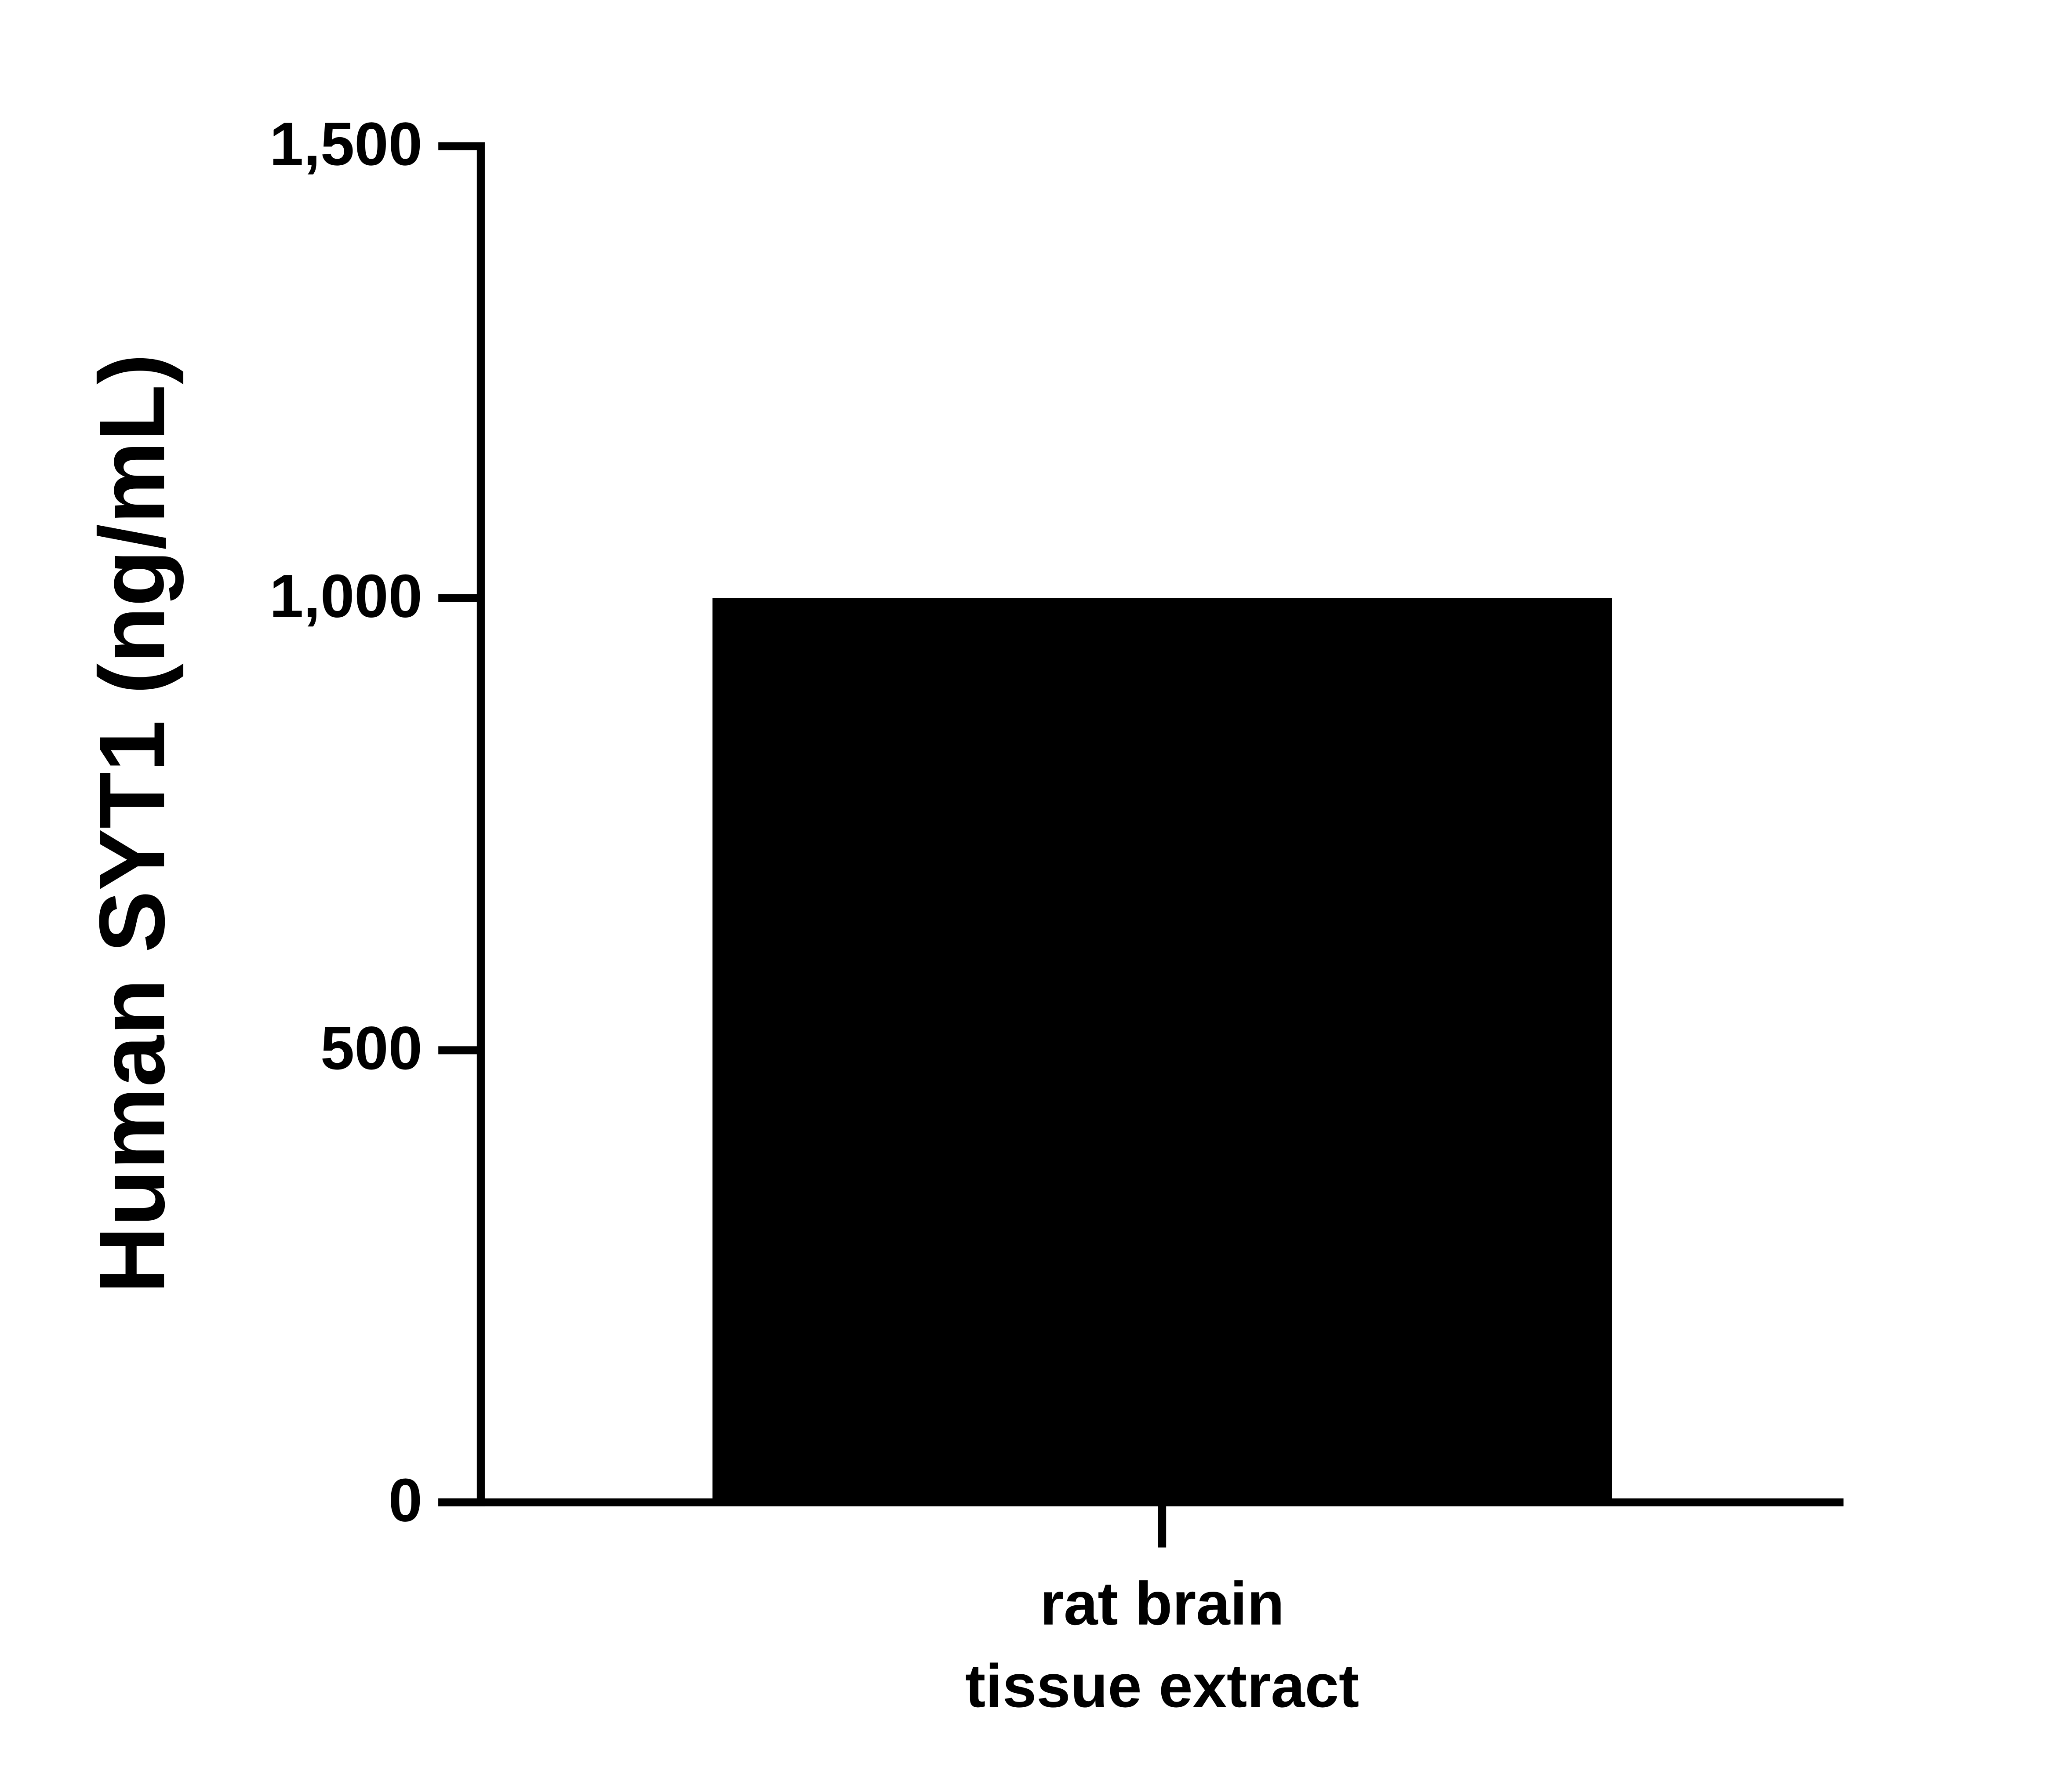  What do you see at coordinates (345, 596) in the screenshot?
I see `y-tick-label: 1,000` at bounding box center [345, 596].